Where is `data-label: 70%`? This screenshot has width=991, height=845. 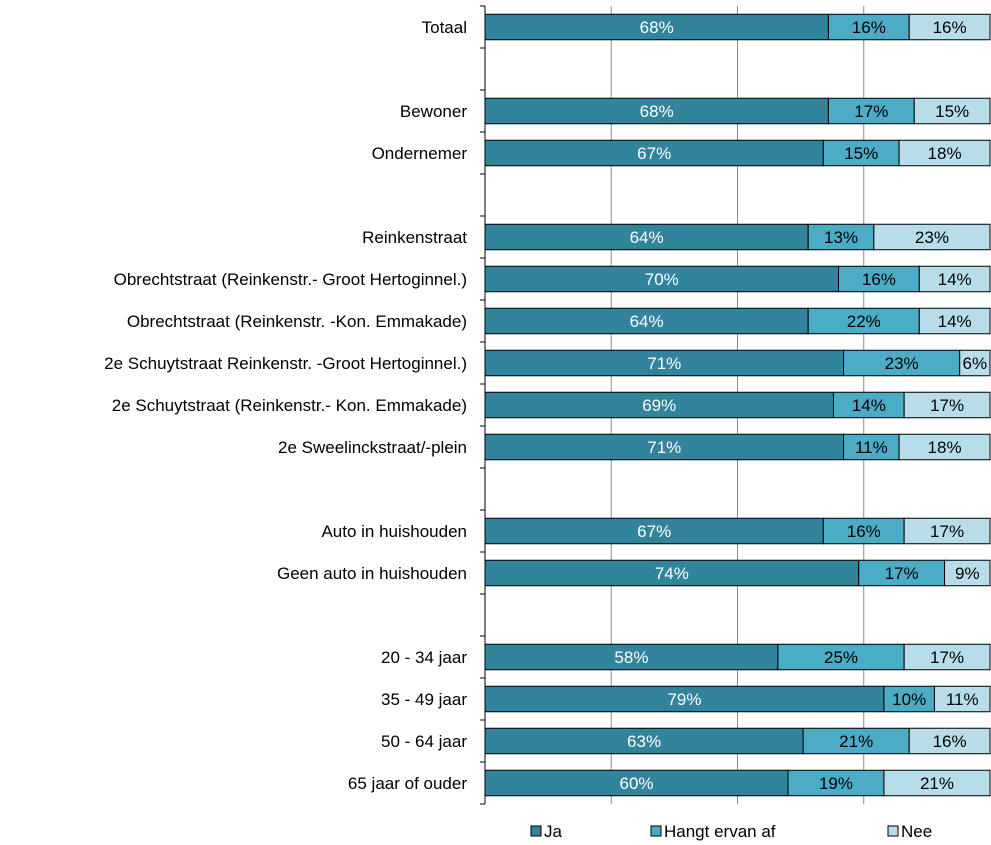 data-label: 70% is located at coordinates (662, 279).